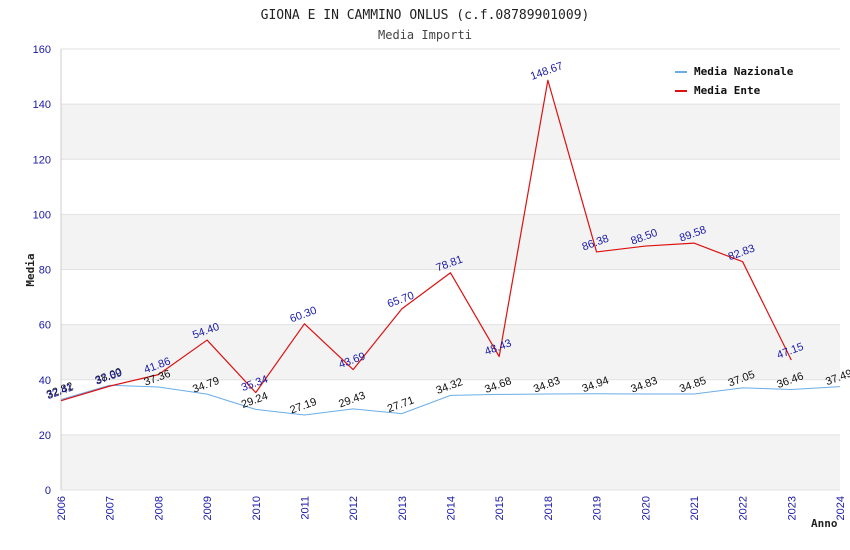 The image size is (850, 550). I want to click on x-tick-label: 2014, so click(452, 508).